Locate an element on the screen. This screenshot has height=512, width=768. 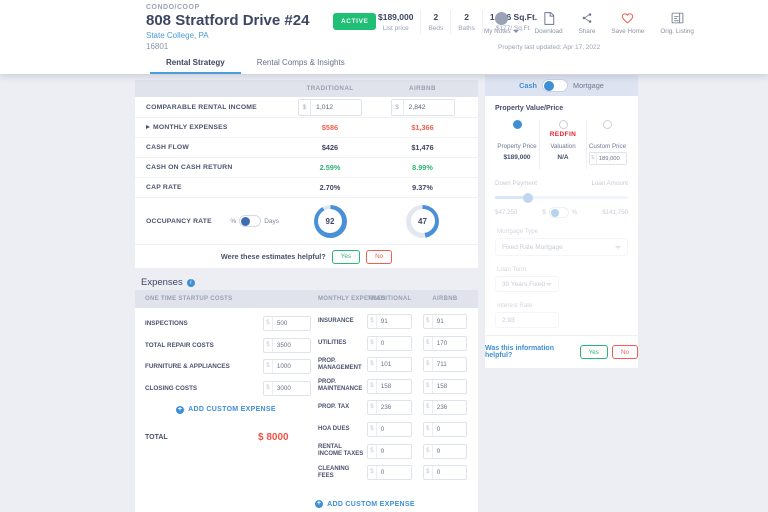
stat-label: List price is located at coordinates (395, 28).